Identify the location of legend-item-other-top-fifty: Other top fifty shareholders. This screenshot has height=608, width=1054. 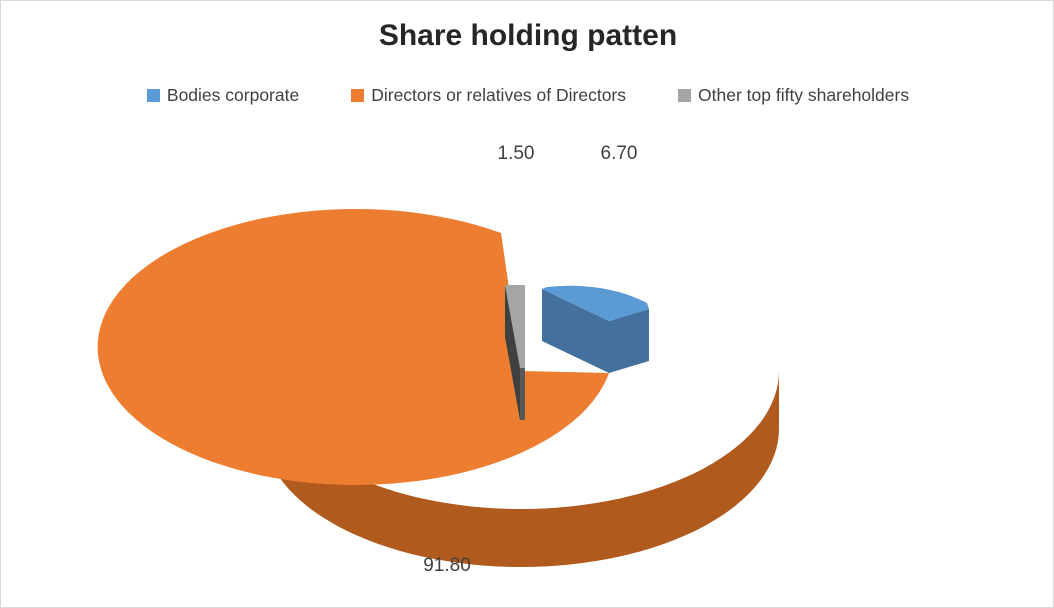
(793, 95).